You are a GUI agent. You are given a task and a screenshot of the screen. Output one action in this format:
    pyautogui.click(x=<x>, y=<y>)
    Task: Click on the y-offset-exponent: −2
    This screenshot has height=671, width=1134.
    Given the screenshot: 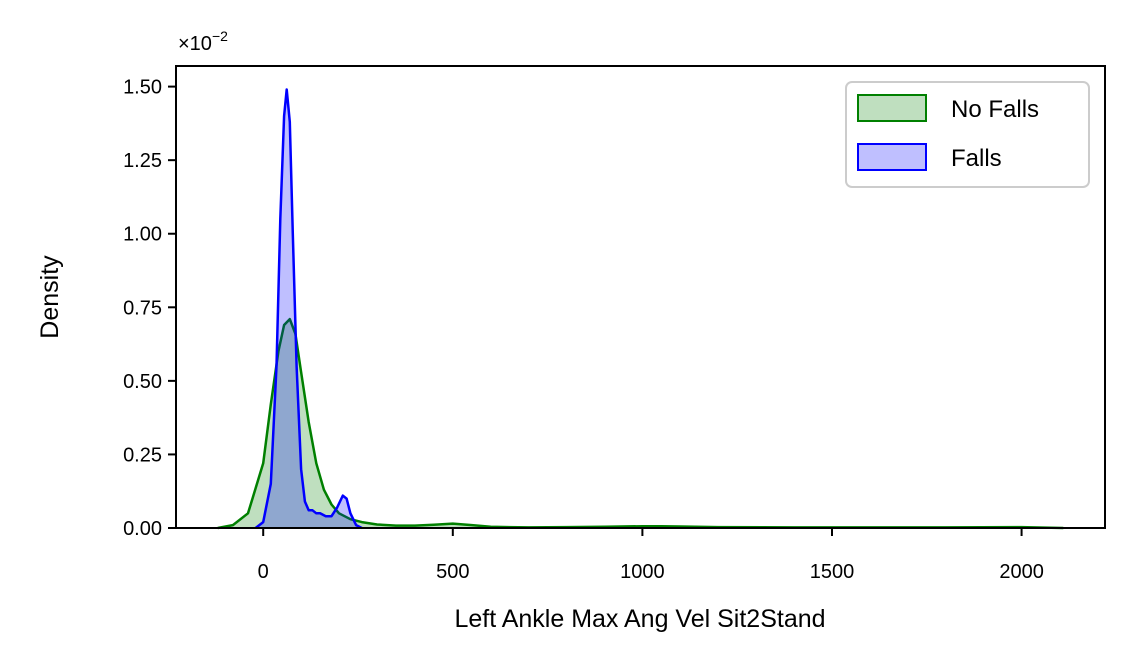 What is the action you would take?
    pyautogui.click(x=220, y=36)
    